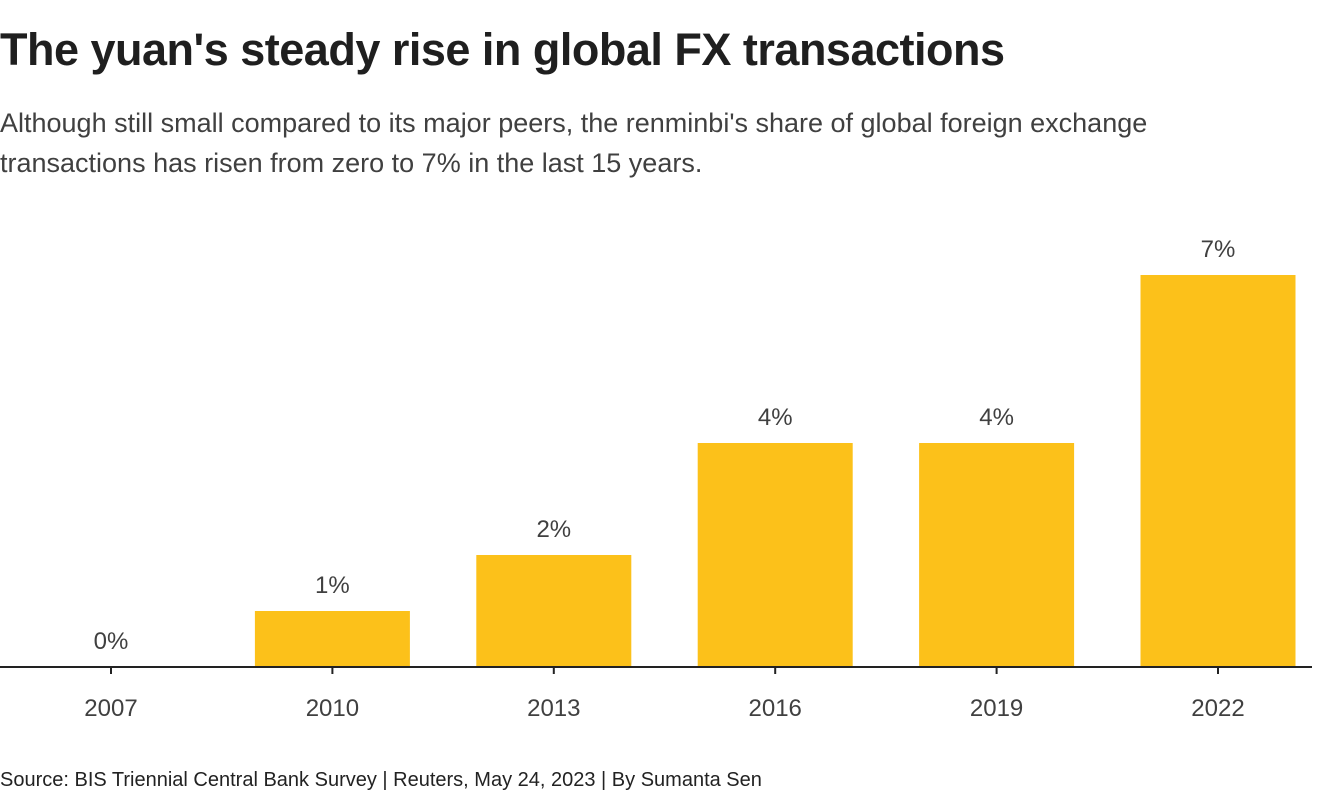 The height and width of the screenshot is (800, 1328). I want to click on data-label-2019: 4%, so click(996, 417).